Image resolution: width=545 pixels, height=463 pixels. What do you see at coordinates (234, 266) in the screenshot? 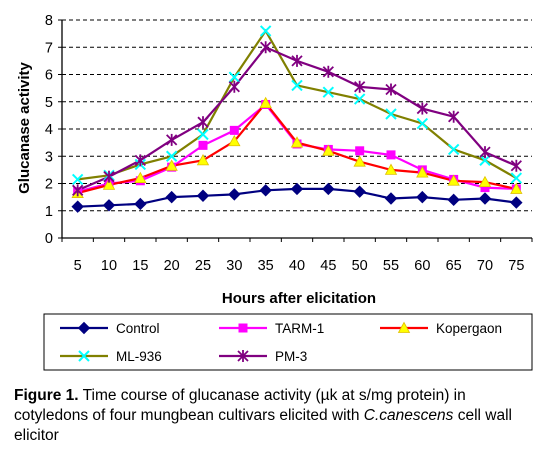
I see `x-tick-label: 30` at bounding box center [234, 266].